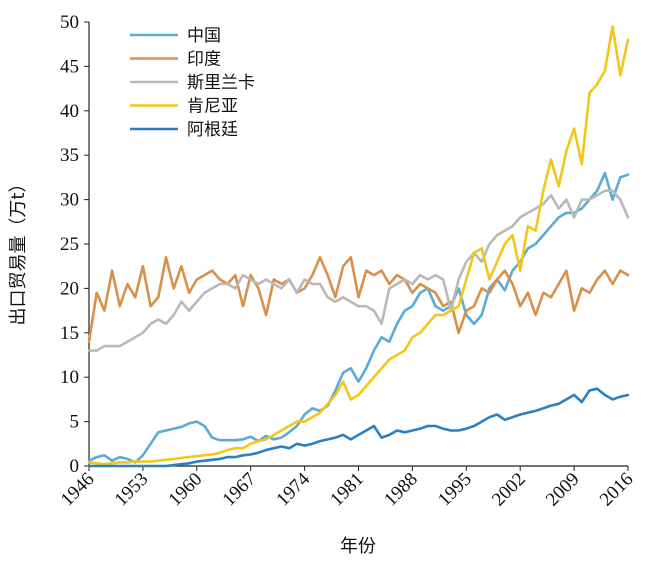 This screenshot has width=650, height=570. Describe the element at coordinates (212, 107) in the screenshot. I see `legend-label: 肯尼亚` at that location.